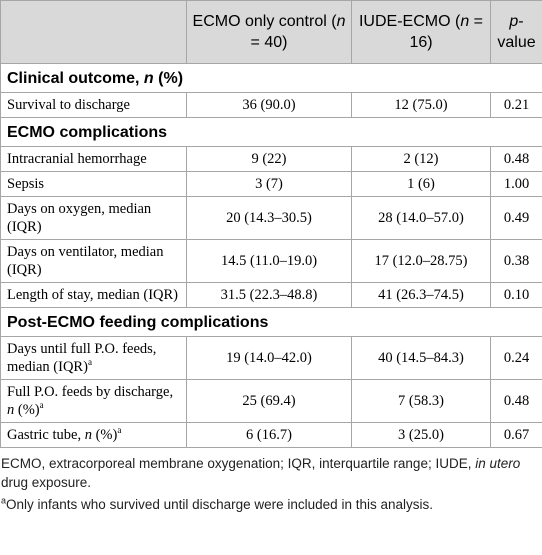  I want to click on row-label: Full P.O. feeds by discharge, n (%)a, so click(93, 401).